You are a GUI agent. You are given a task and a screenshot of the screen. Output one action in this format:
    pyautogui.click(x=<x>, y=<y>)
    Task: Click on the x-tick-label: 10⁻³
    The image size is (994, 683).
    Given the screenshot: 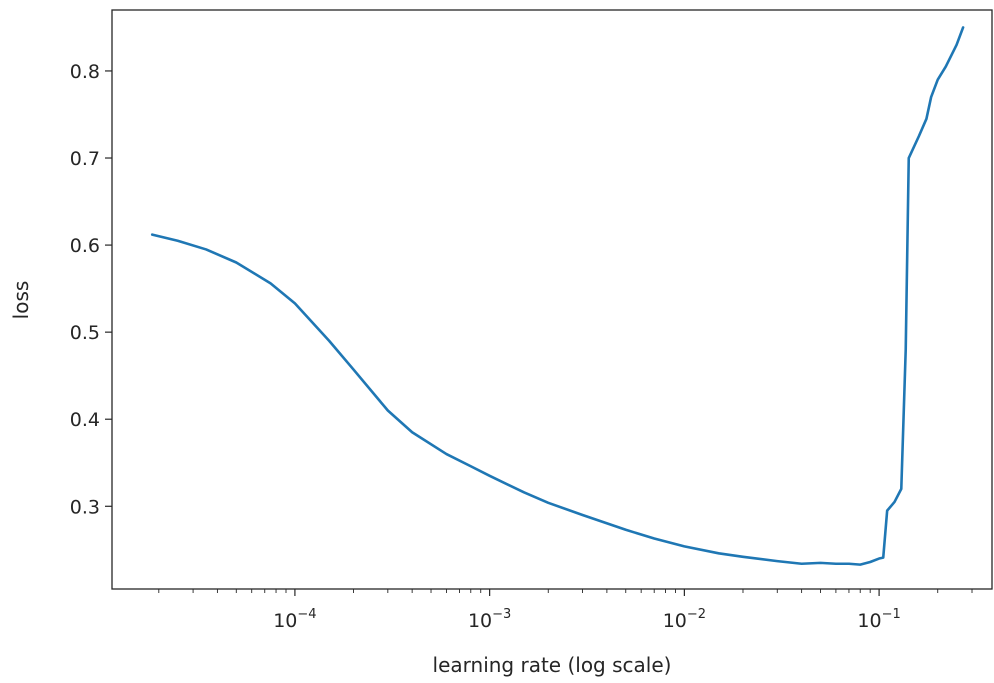 What is the action you would take?
    pyautogui.click(x=489, y=619)
    